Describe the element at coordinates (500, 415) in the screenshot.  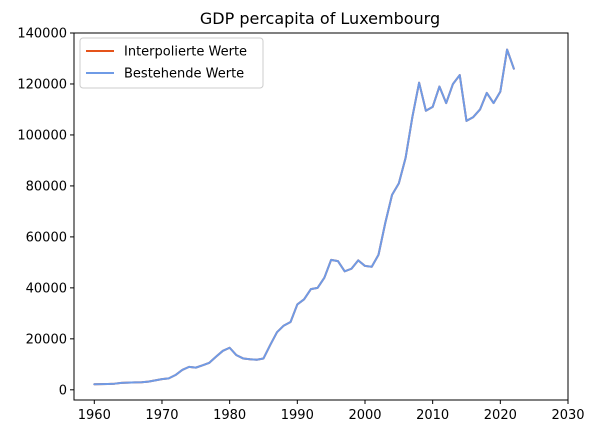
I see `x-tick-label: 2020` at that location.